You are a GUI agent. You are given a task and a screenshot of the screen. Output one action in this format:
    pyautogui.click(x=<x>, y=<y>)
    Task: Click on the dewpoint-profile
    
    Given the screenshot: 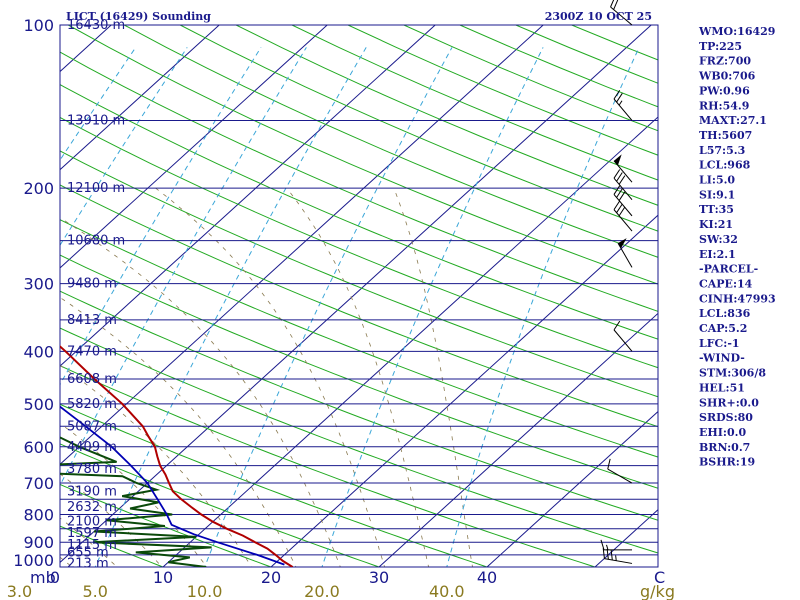 What is the action you would take?
    pyautogui.click(x=136, y=501)
    